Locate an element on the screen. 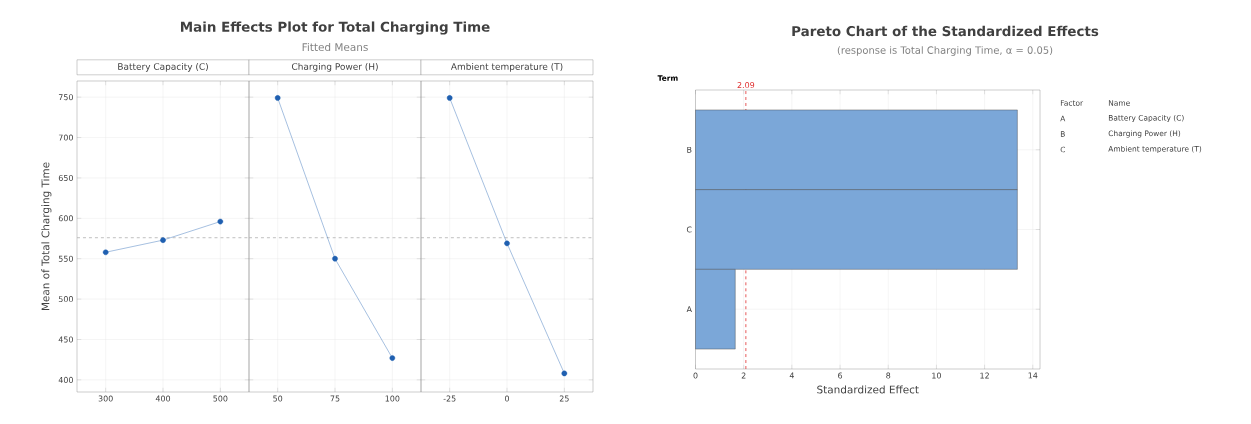  text: Main Effects Plot for Total Charging Time is located at coordinates (335, 28).